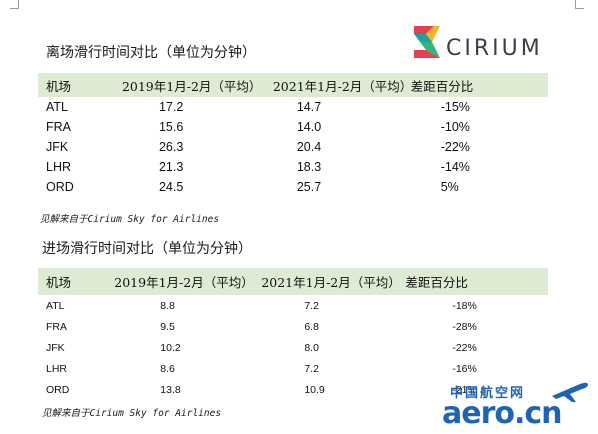  Describe the element at coordinates (311, 326) in the screenshot. I see `cell-2021: 6.8` at that location.